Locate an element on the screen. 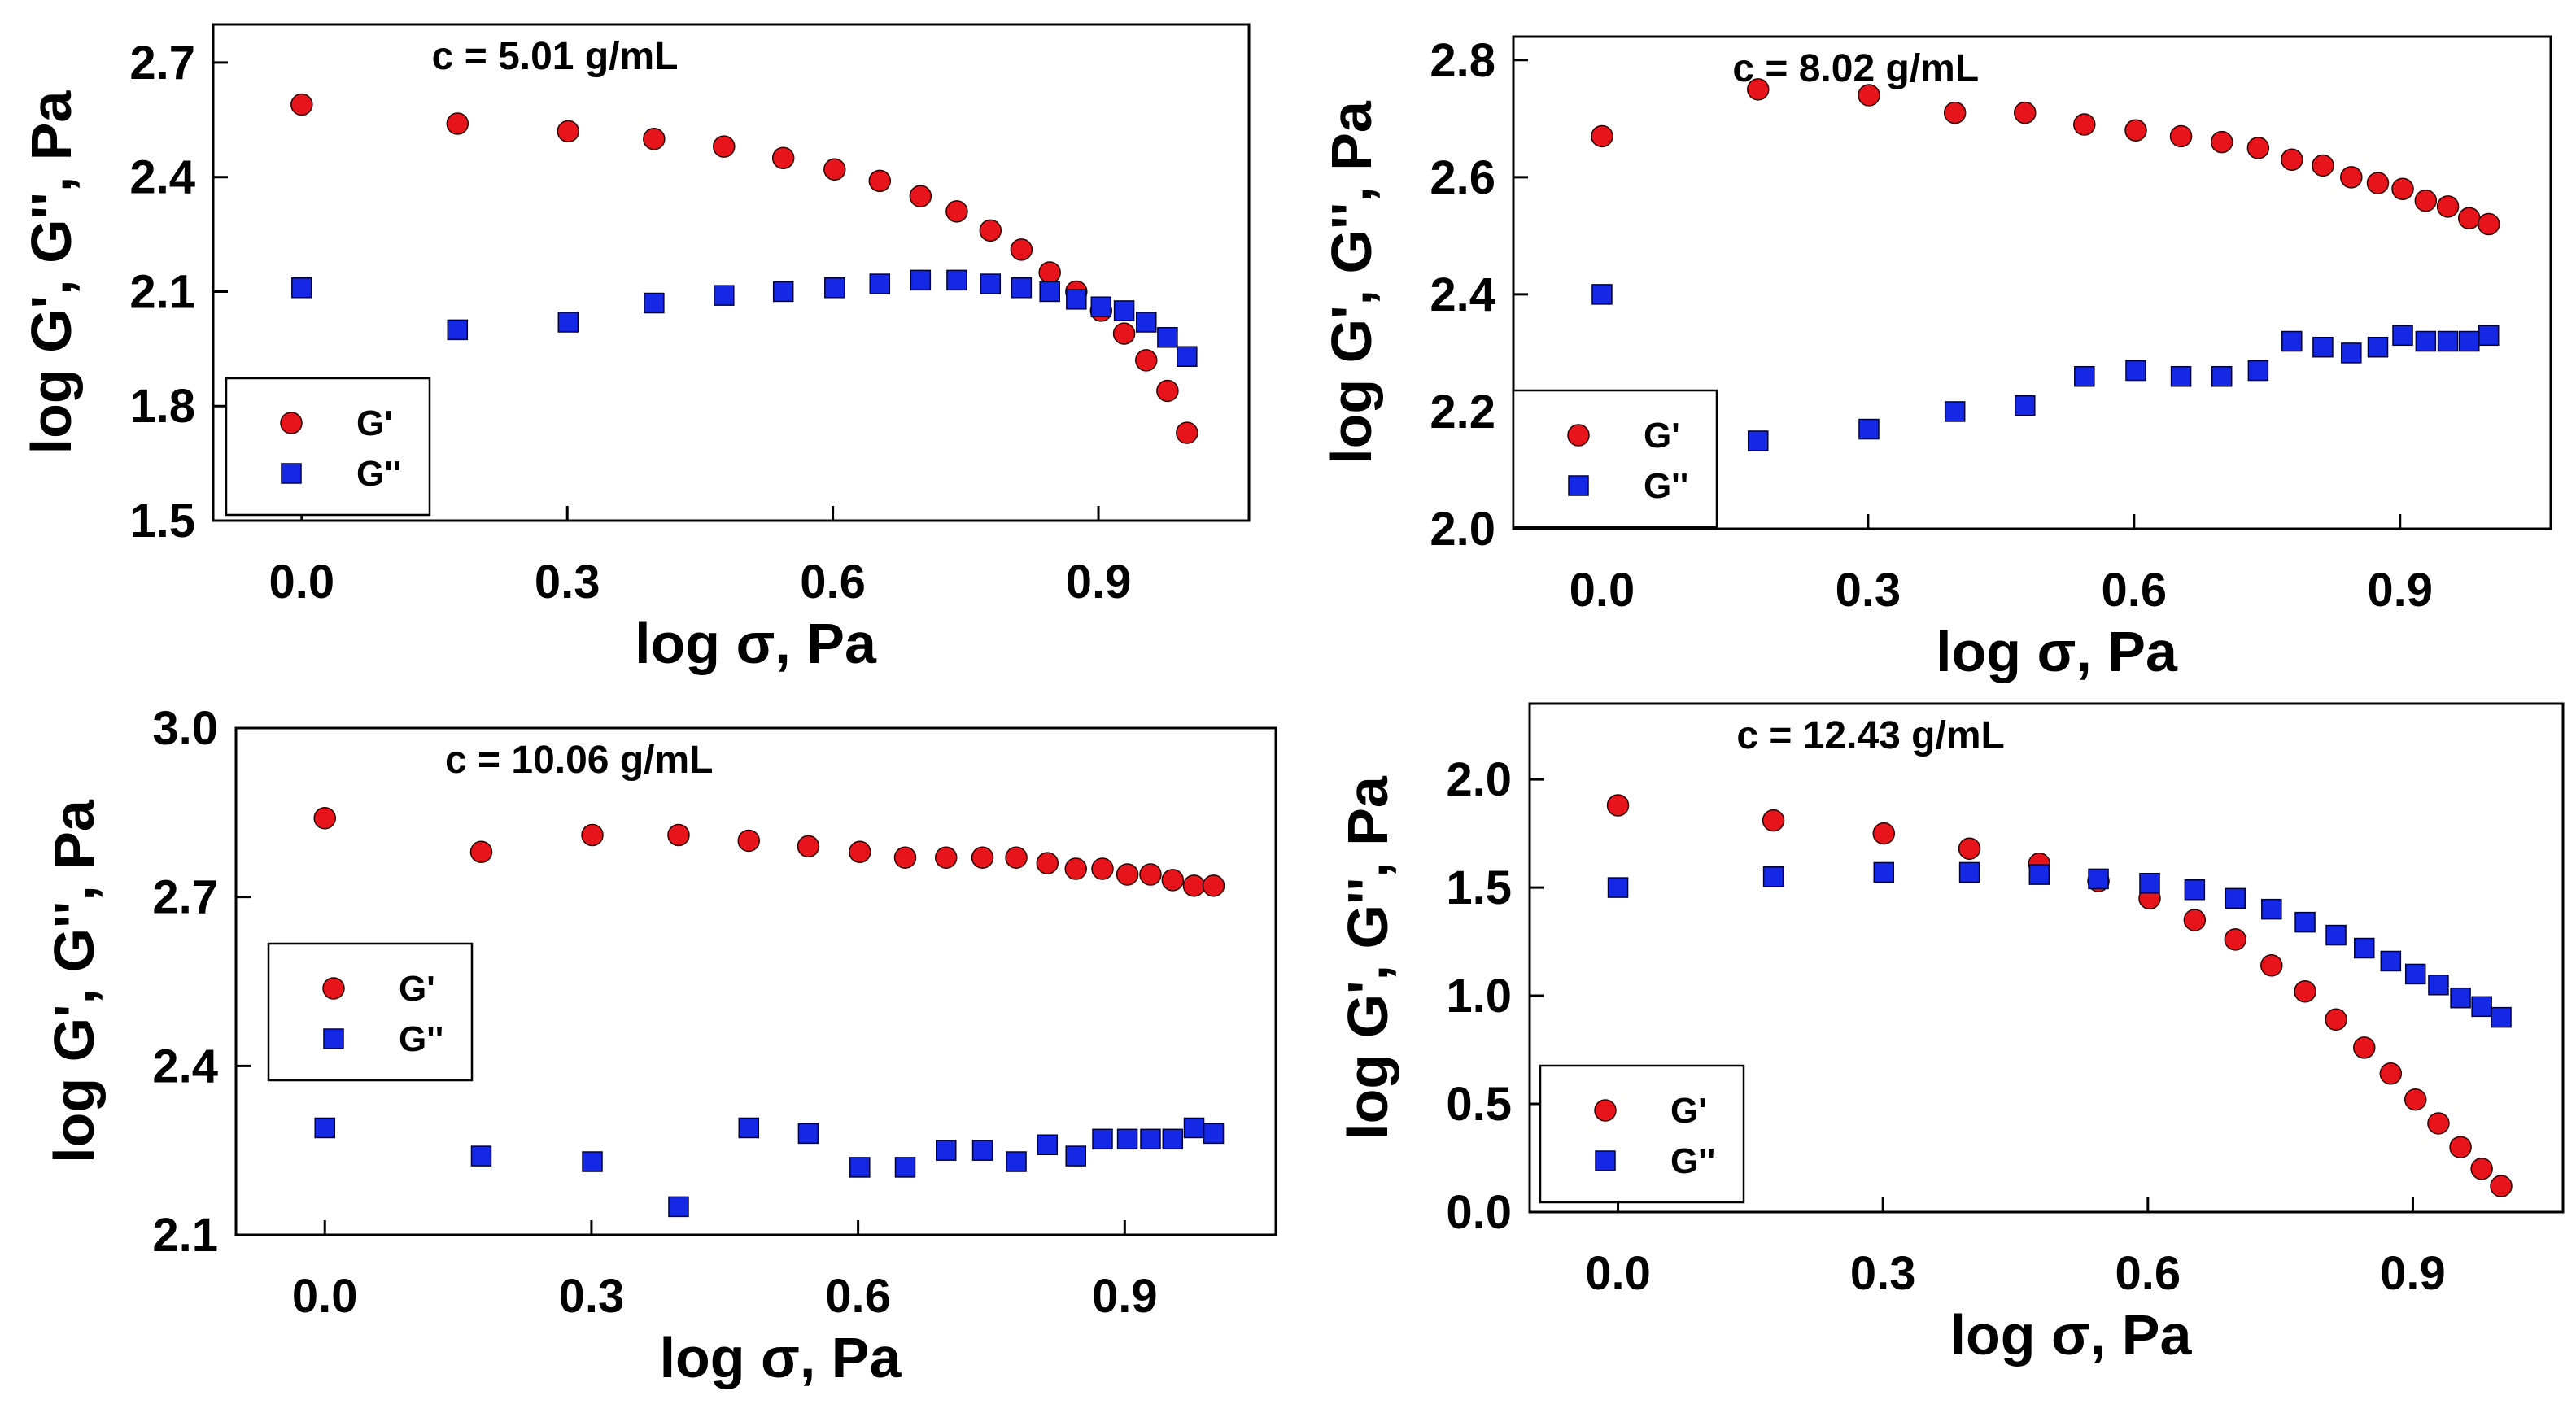 This screenshot has width=2576, height=1413. y-tick-label: 2.7 is located at coordinates (185, 897).